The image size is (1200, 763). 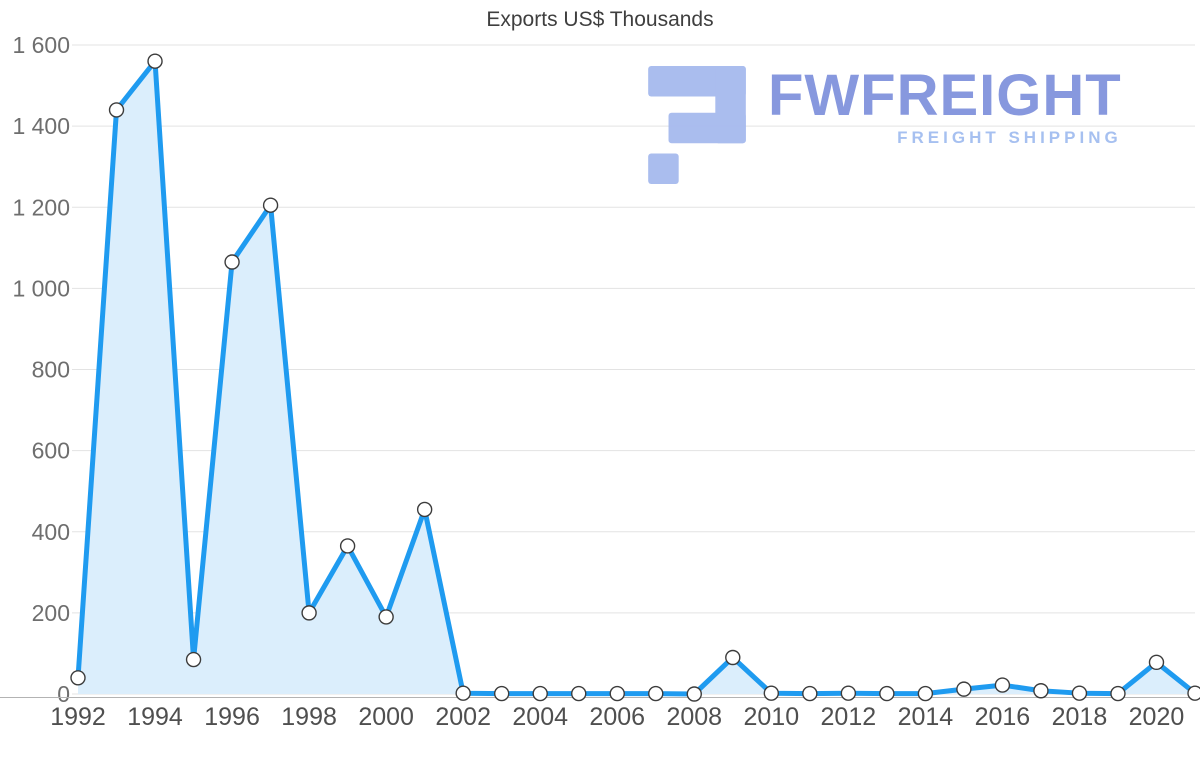 What do you see at coordinates (155, 717) in the screenshot?
I see `xtick-label: 1994` at bounding box center [155, 717].